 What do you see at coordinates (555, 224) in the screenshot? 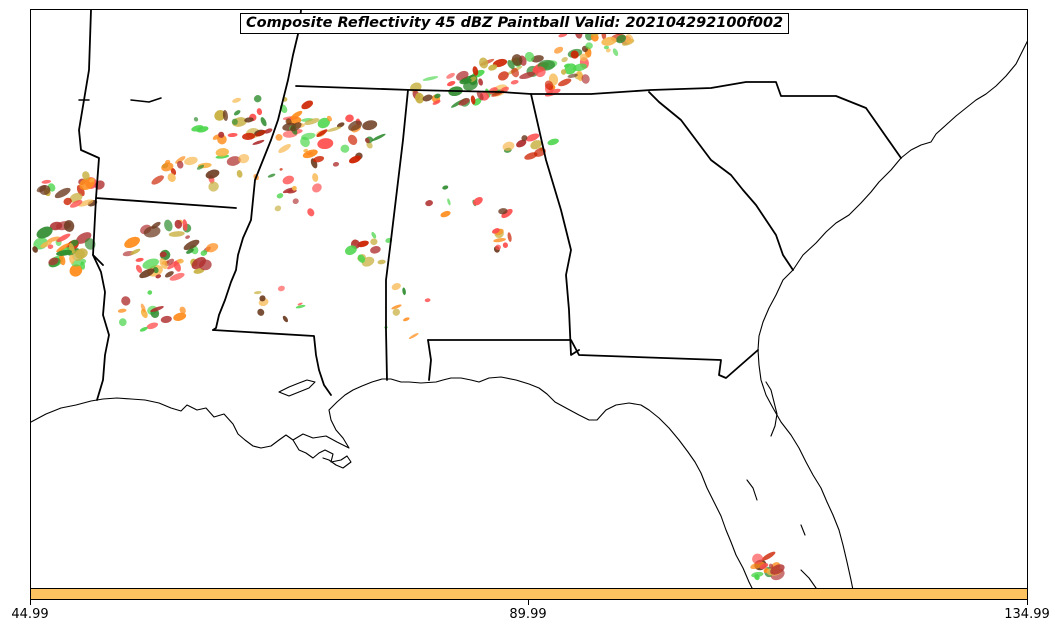
I see `border-alabama-georgia` at bounding box center [555, 224].